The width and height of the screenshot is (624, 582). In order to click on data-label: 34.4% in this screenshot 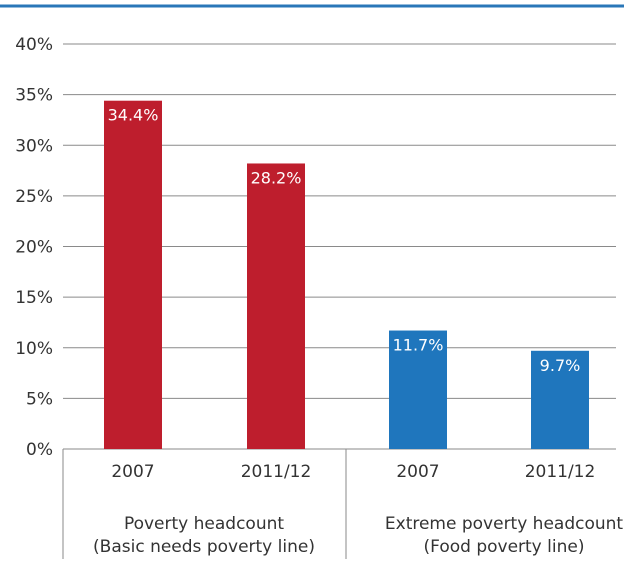, I will do `click(133, 115)`.